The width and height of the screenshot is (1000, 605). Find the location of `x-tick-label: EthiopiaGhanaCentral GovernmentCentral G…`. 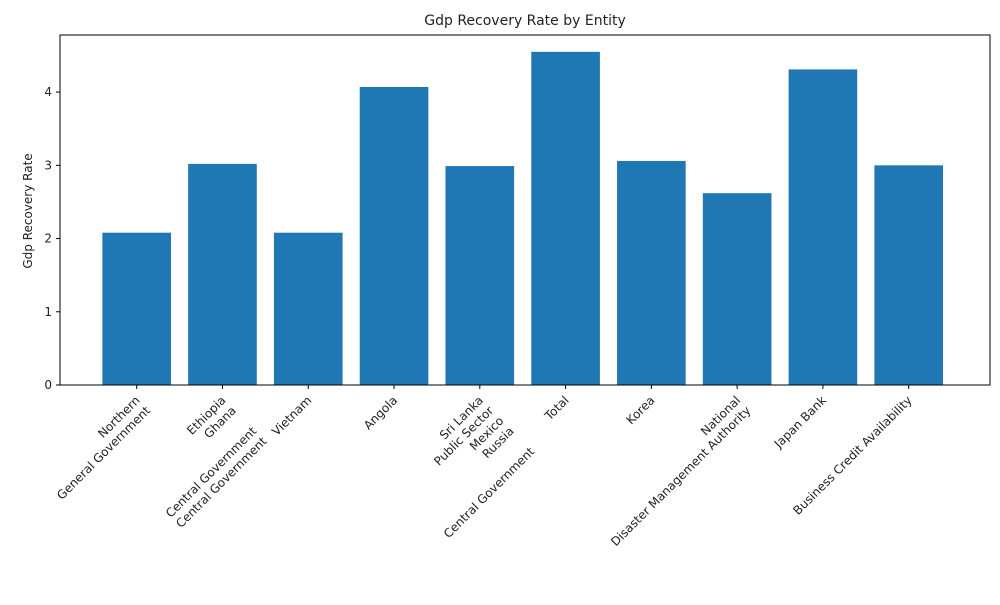

x-tick-label: EthiopiaGhanaCentral GovernmentCentral G… is located at coordinates (201, 462).